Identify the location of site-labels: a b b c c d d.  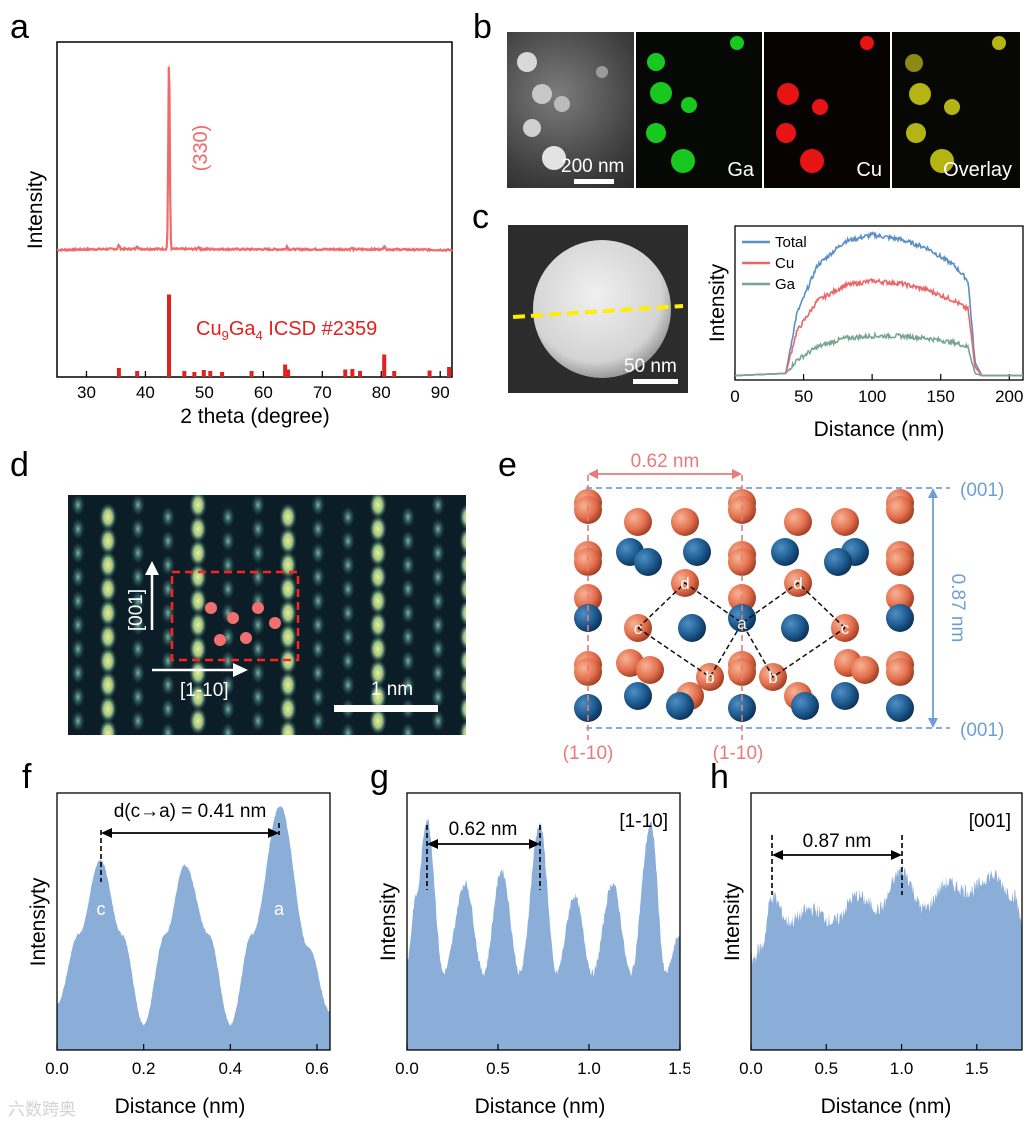
(742, 630).